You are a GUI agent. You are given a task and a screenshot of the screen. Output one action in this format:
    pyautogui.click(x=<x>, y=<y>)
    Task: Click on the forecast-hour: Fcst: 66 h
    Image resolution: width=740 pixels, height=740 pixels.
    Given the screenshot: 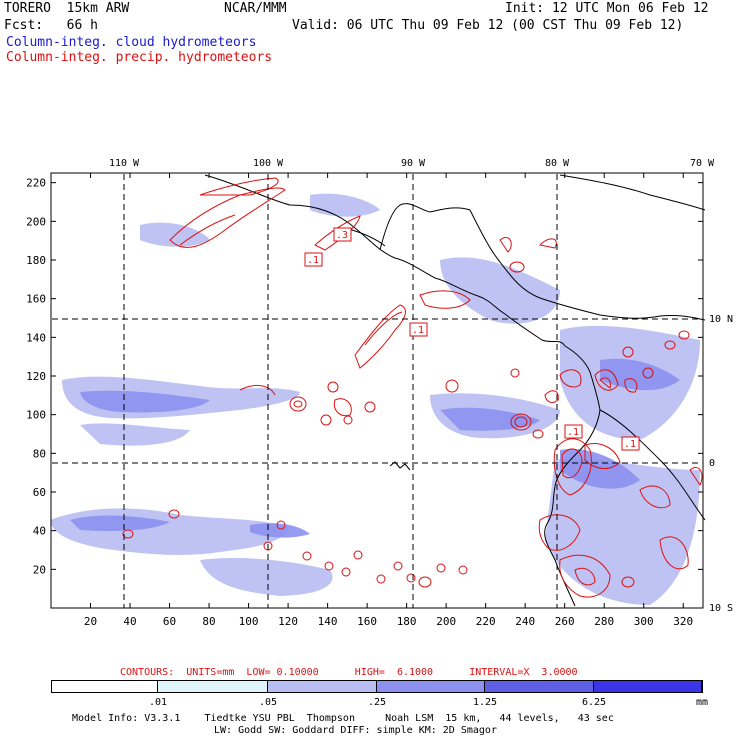 What is the action you would take?
    pyautogui.click(x=51, y=25)
    